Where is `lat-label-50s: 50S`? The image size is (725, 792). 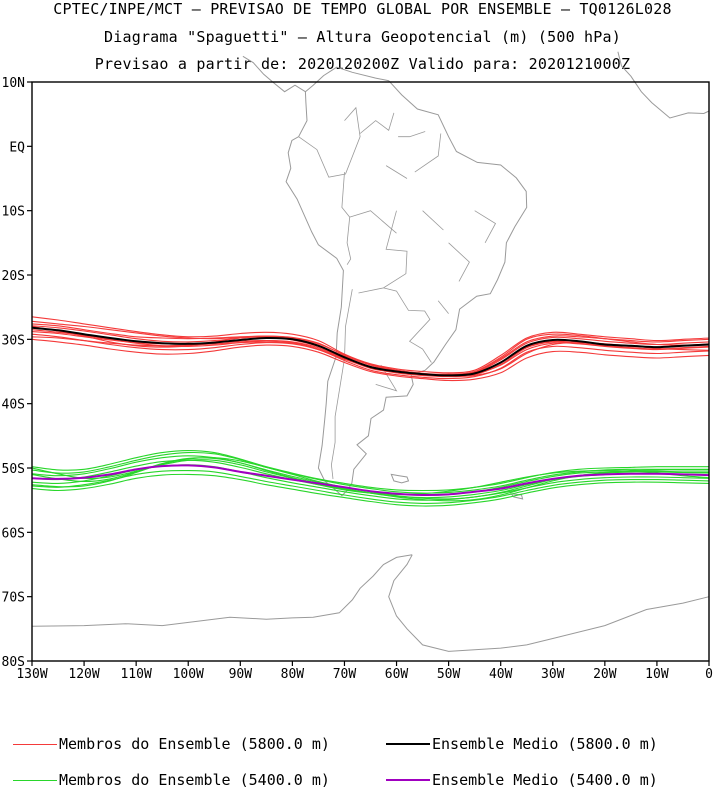
lat-label-50s: 50S is located at coordinates (13, 469).